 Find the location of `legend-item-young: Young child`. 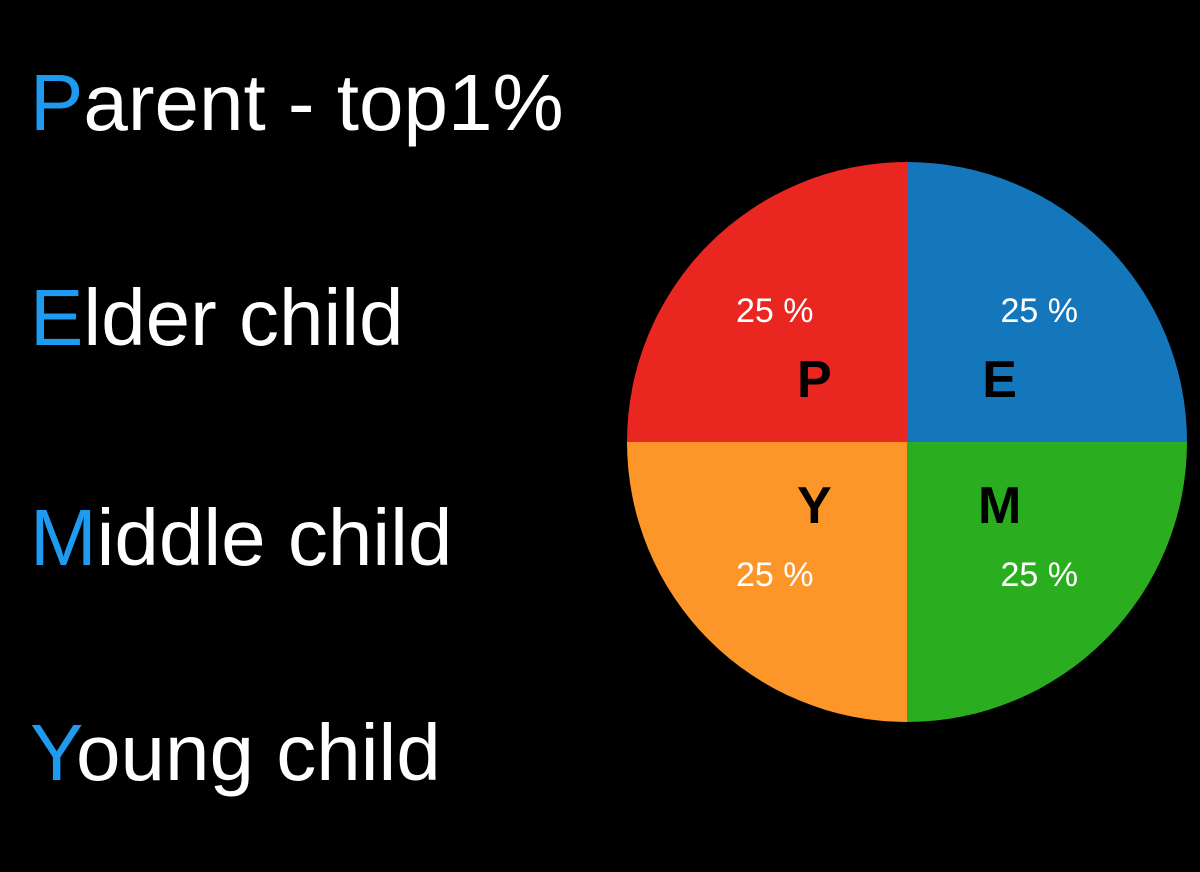

legend-item-young: Young child is located at coordinates (235, 753).